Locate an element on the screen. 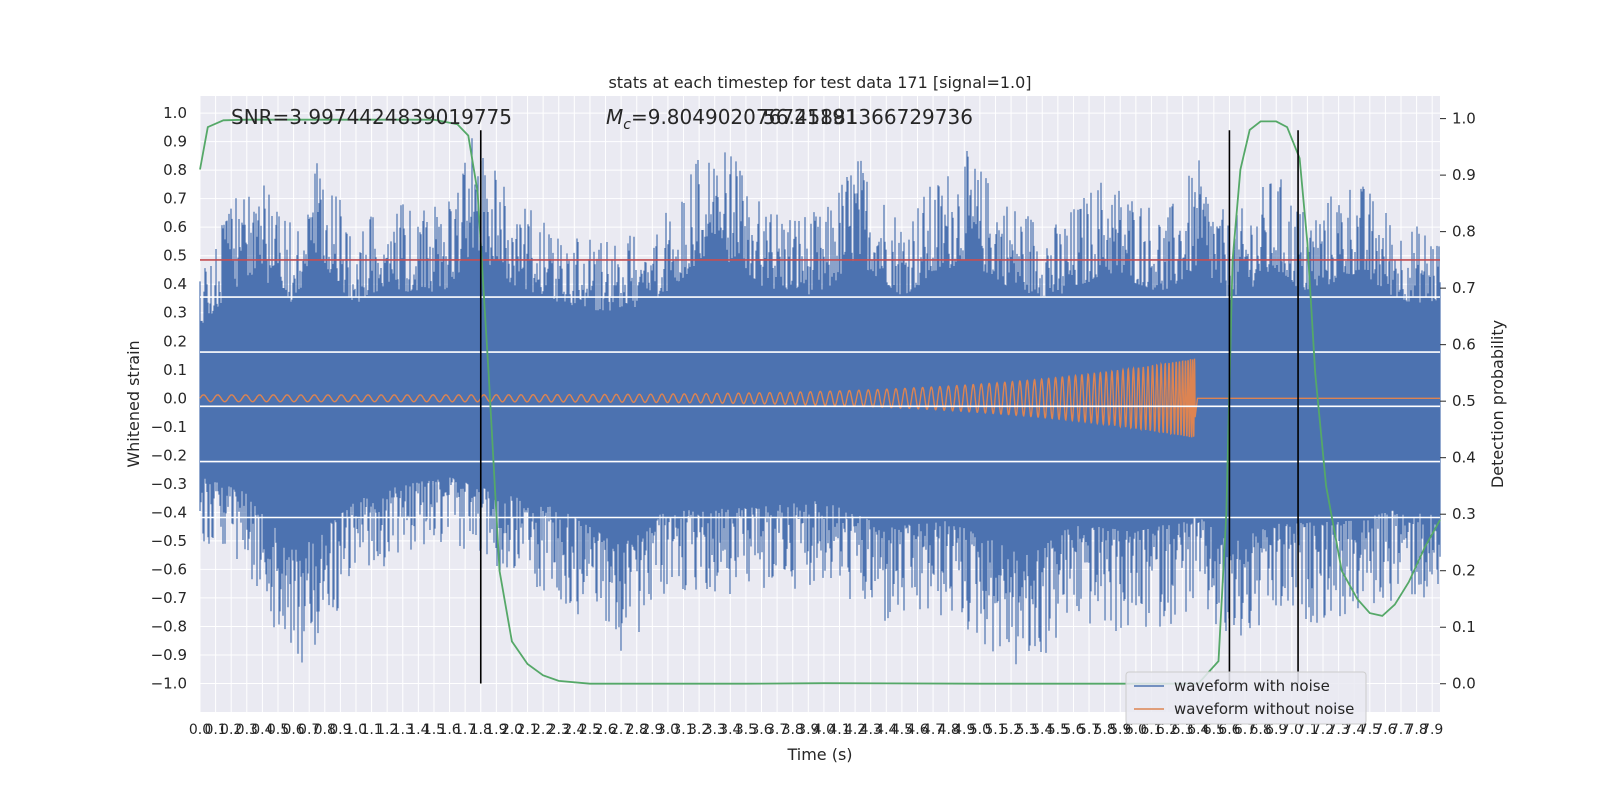 The height and width of the screenshot is (804, 1600). x-tick-label: 7.2 is located at coordinates (1323, 730).